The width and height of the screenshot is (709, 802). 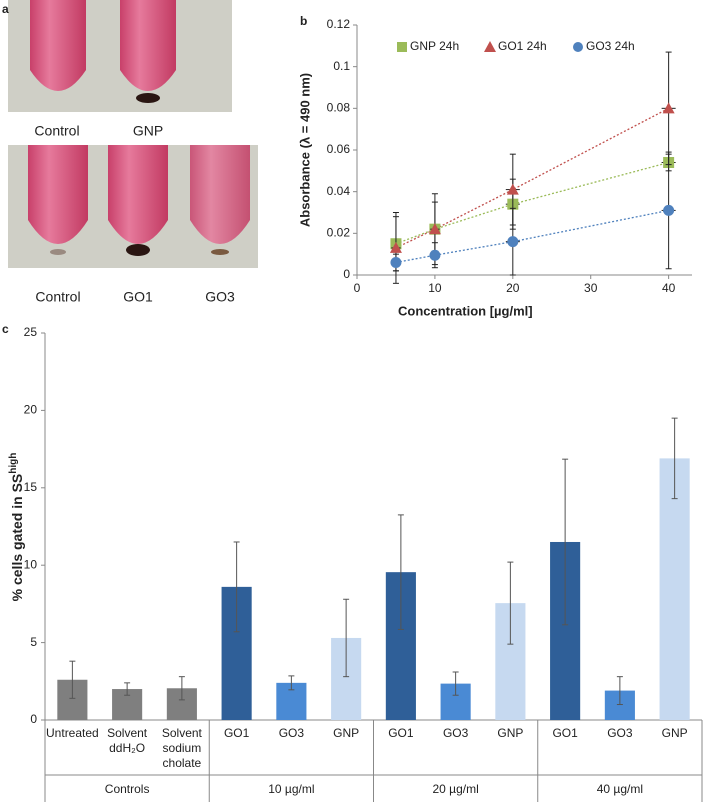 I want to click on photo-a: a Control GNP Control GO1 GO3, so click(x=130, y=152).